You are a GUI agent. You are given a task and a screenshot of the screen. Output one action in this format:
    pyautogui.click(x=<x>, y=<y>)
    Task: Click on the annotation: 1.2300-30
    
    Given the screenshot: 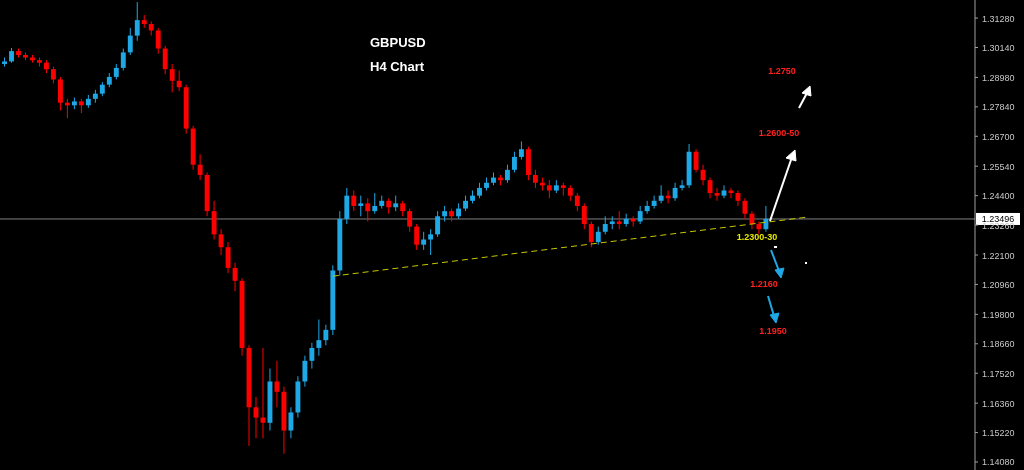 What is the action you would take?
    pyautogui.click(x=757, y=237)
    